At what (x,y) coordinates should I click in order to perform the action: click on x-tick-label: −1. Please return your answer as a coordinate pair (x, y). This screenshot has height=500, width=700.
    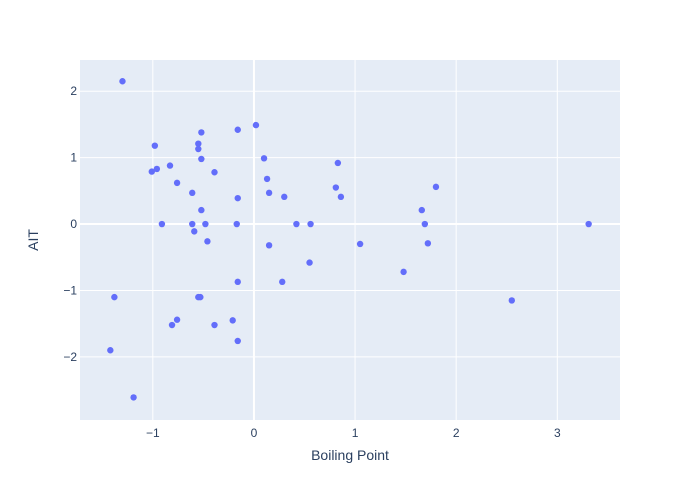
    Looking at the image, I should click on (153, 433).